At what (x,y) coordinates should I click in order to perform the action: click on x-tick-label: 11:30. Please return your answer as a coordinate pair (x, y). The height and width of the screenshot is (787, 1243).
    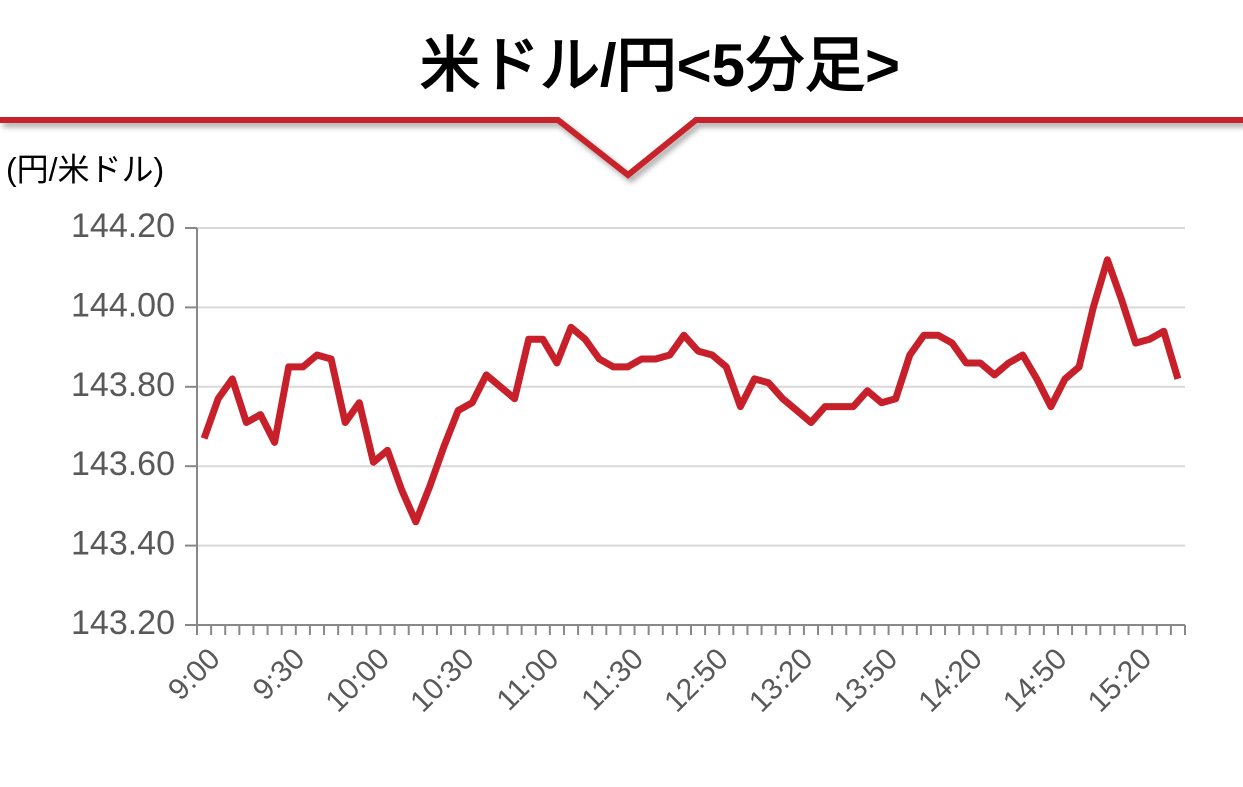
    Looking at the image, I should click on (612, 679).